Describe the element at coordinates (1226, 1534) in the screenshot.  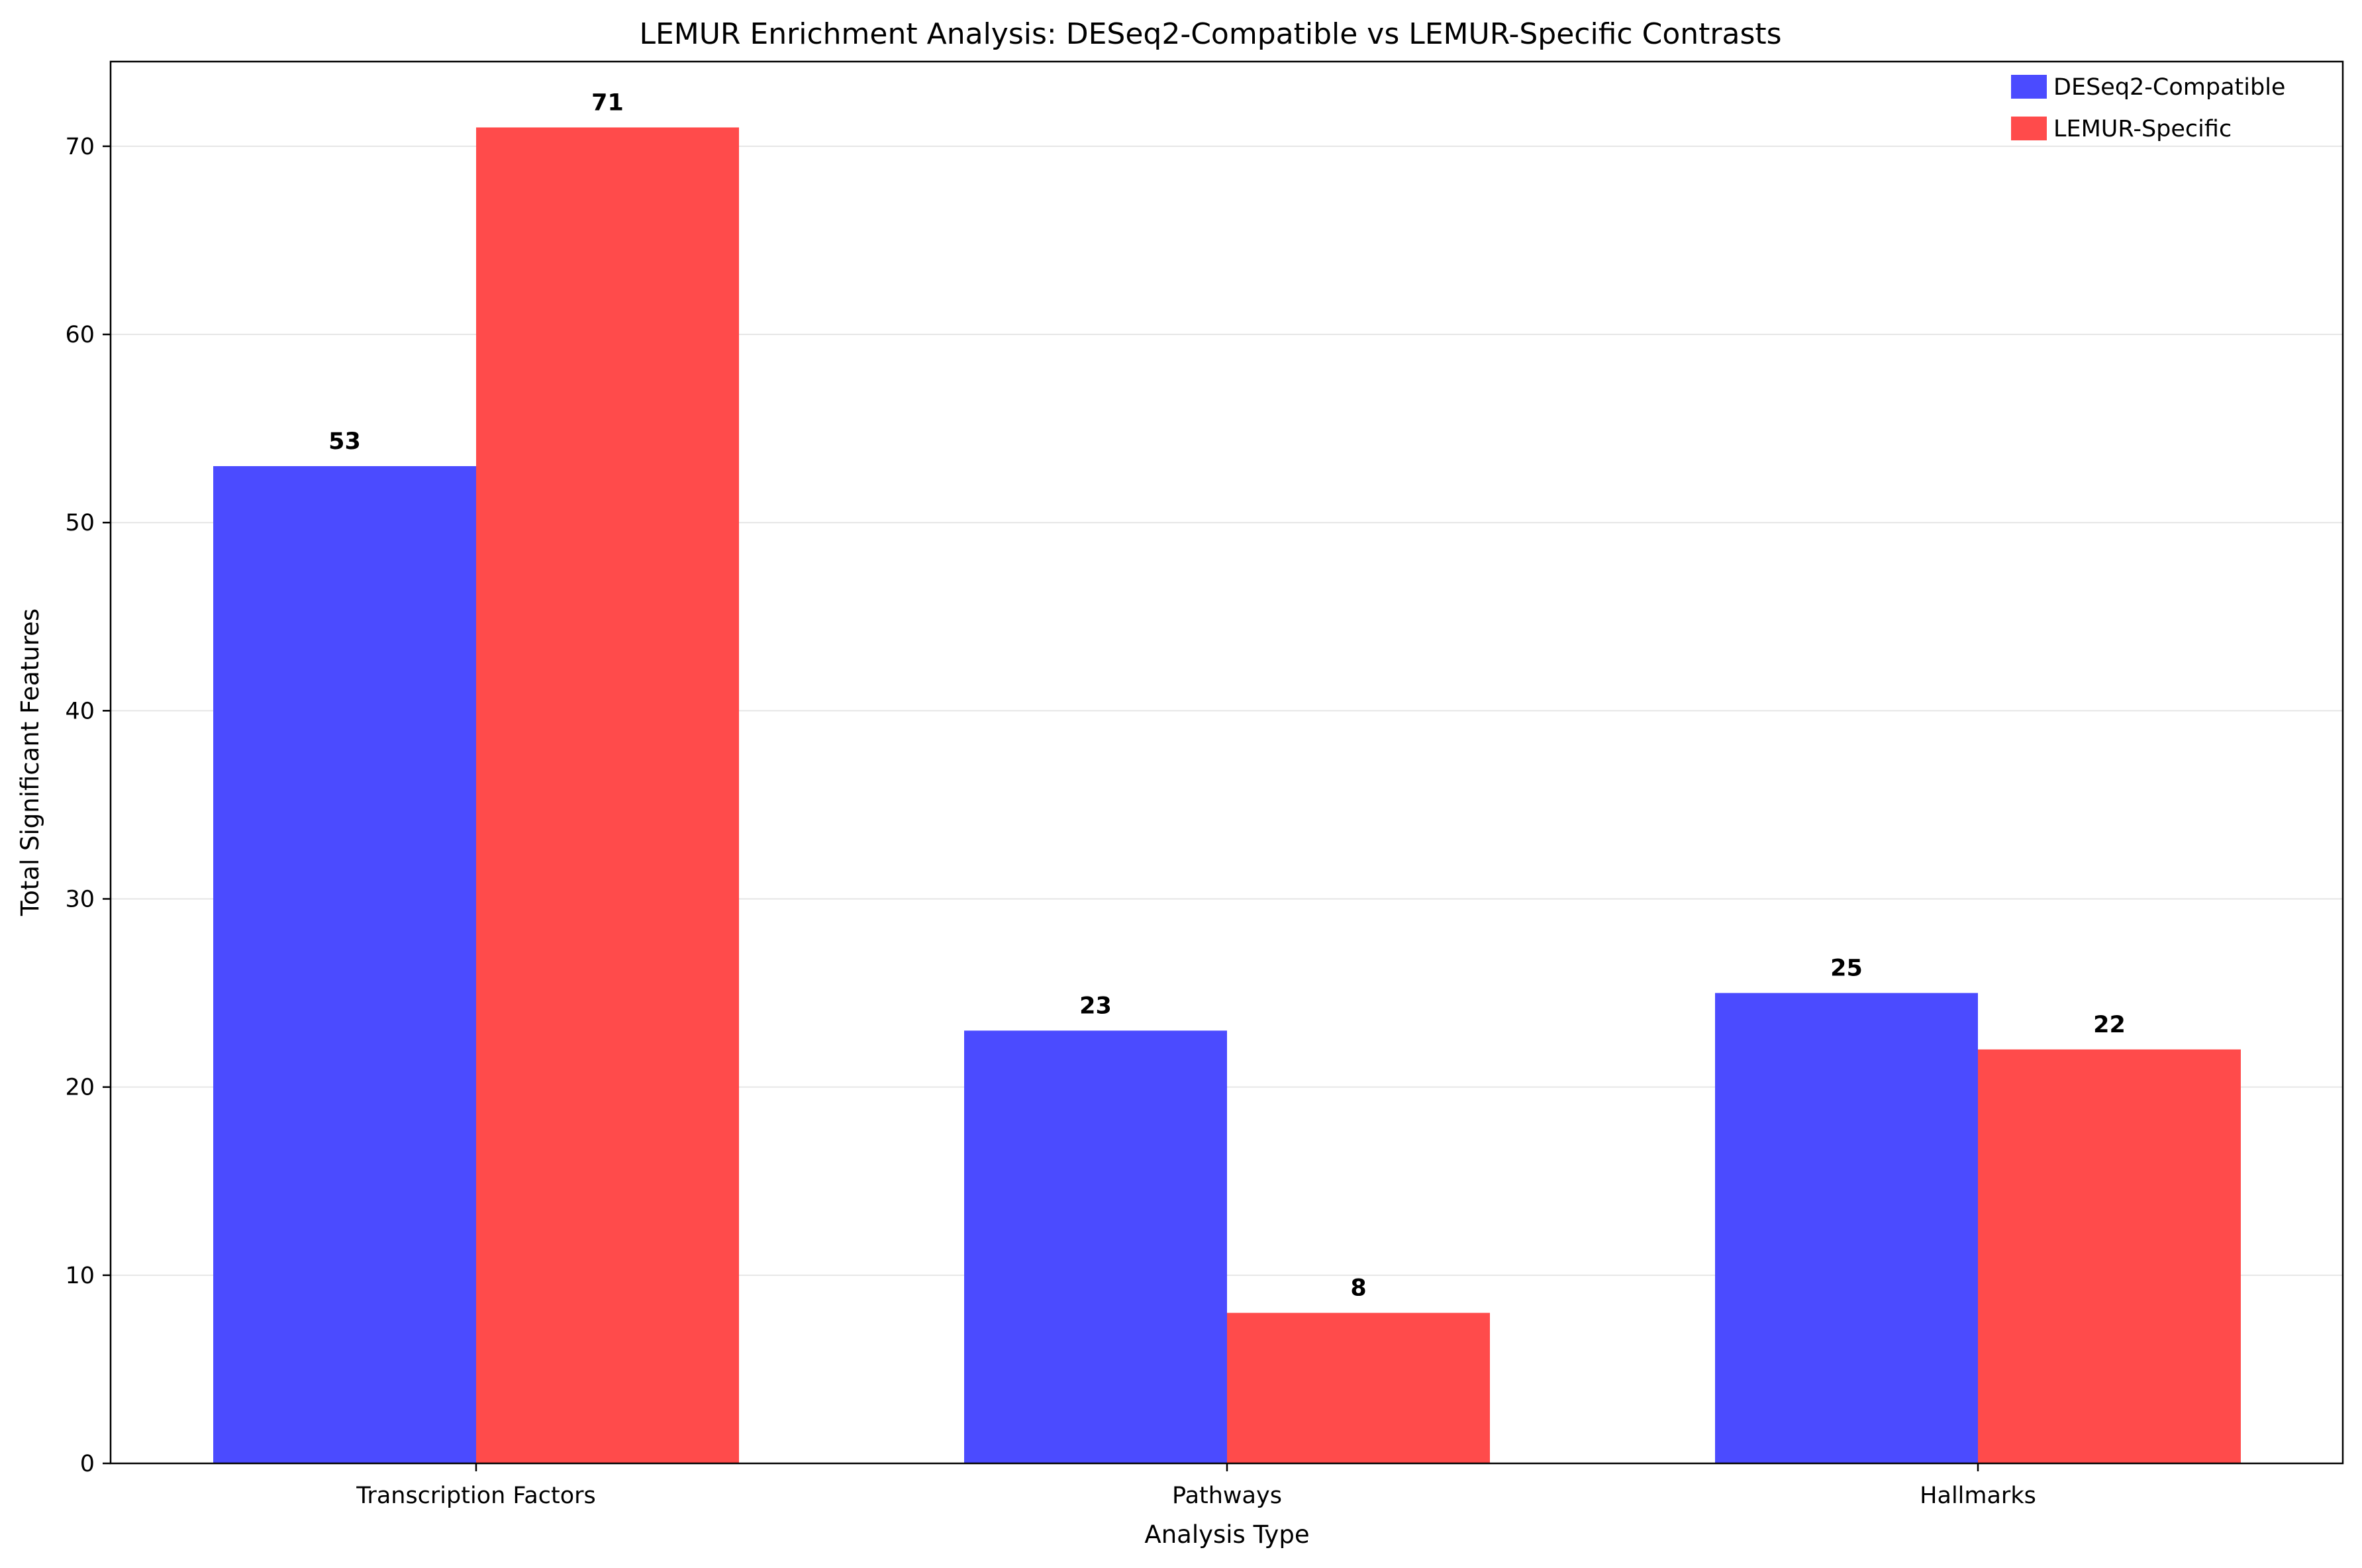
I see `x-axis-label: Analysis Type` at that location.